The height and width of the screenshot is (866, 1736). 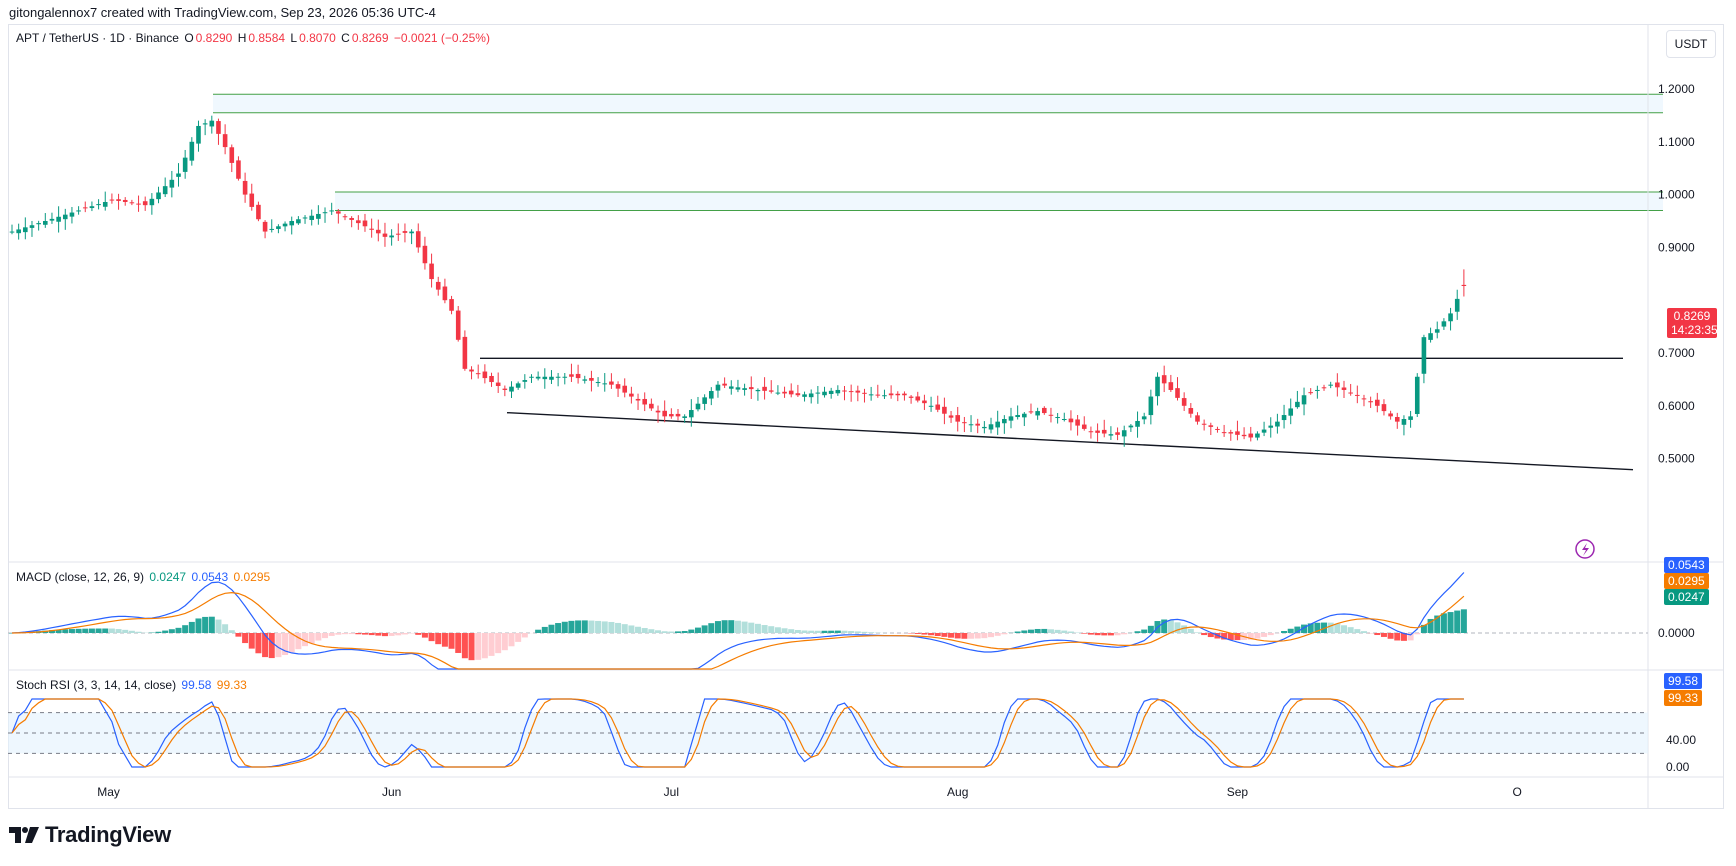 What do you see at coordinates (1676, 459) in the screenshot?
I see `price-tick-label: 0.5000` at bounding box center [1676, 459].